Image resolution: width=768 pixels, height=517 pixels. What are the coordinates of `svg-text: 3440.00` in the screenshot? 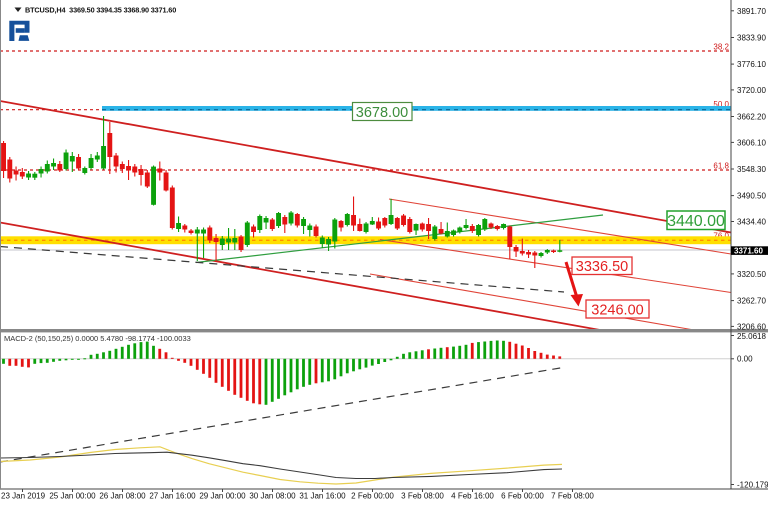 It's located at (696, 221).